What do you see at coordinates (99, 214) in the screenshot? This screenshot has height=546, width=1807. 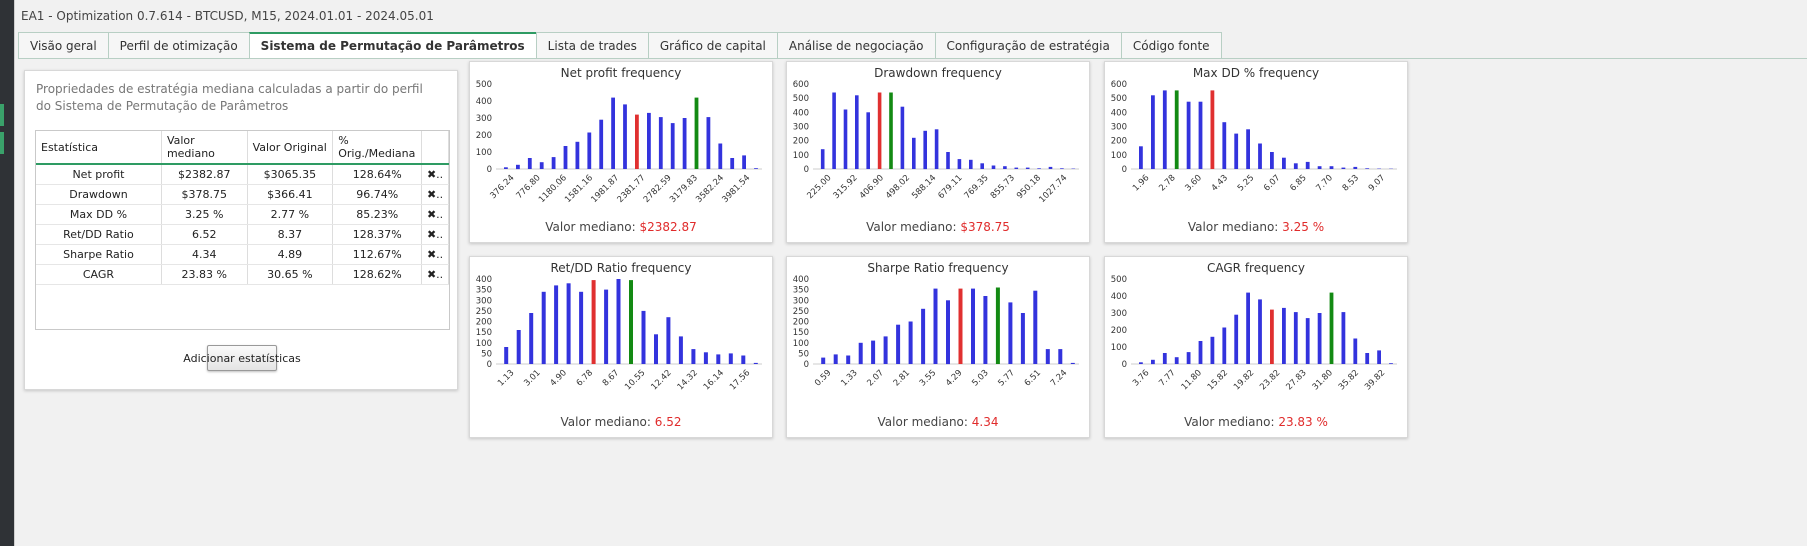 I see `cell-statistic: Max DD %` at bounding box center [99, 214].